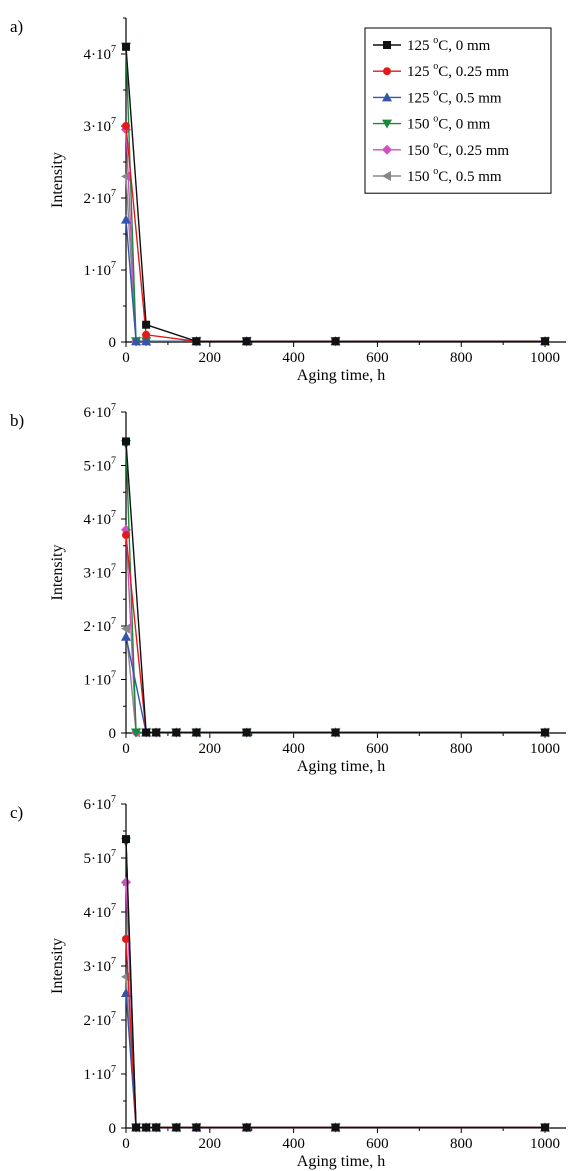 Image resolution: width=568 pixels, height=1171 pixels. What do you see at coordinates (16, 812) in the screenshot?
I see `panel-label: c)` at bounding box center [16, 812].